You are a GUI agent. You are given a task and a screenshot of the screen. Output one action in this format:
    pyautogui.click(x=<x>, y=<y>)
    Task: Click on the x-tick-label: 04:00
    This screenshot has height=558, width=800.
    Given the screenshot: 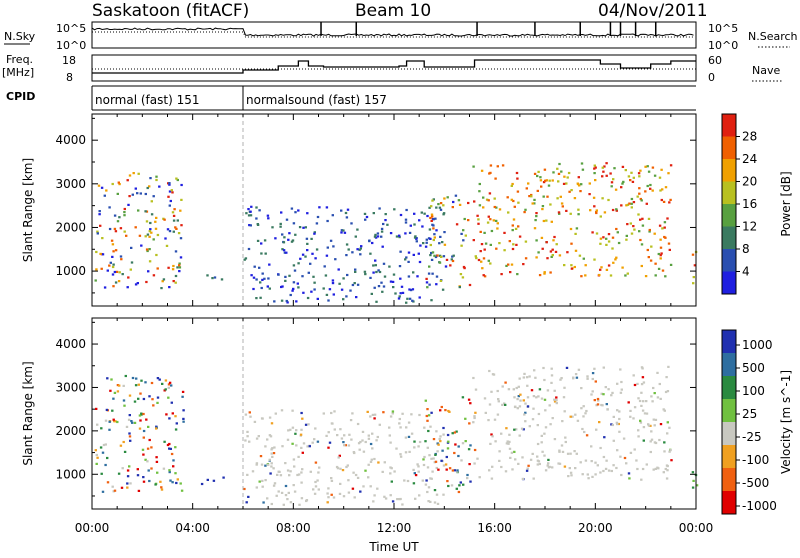 What is the action you would take?
    pyautogui.click(x=192, y=528)
    